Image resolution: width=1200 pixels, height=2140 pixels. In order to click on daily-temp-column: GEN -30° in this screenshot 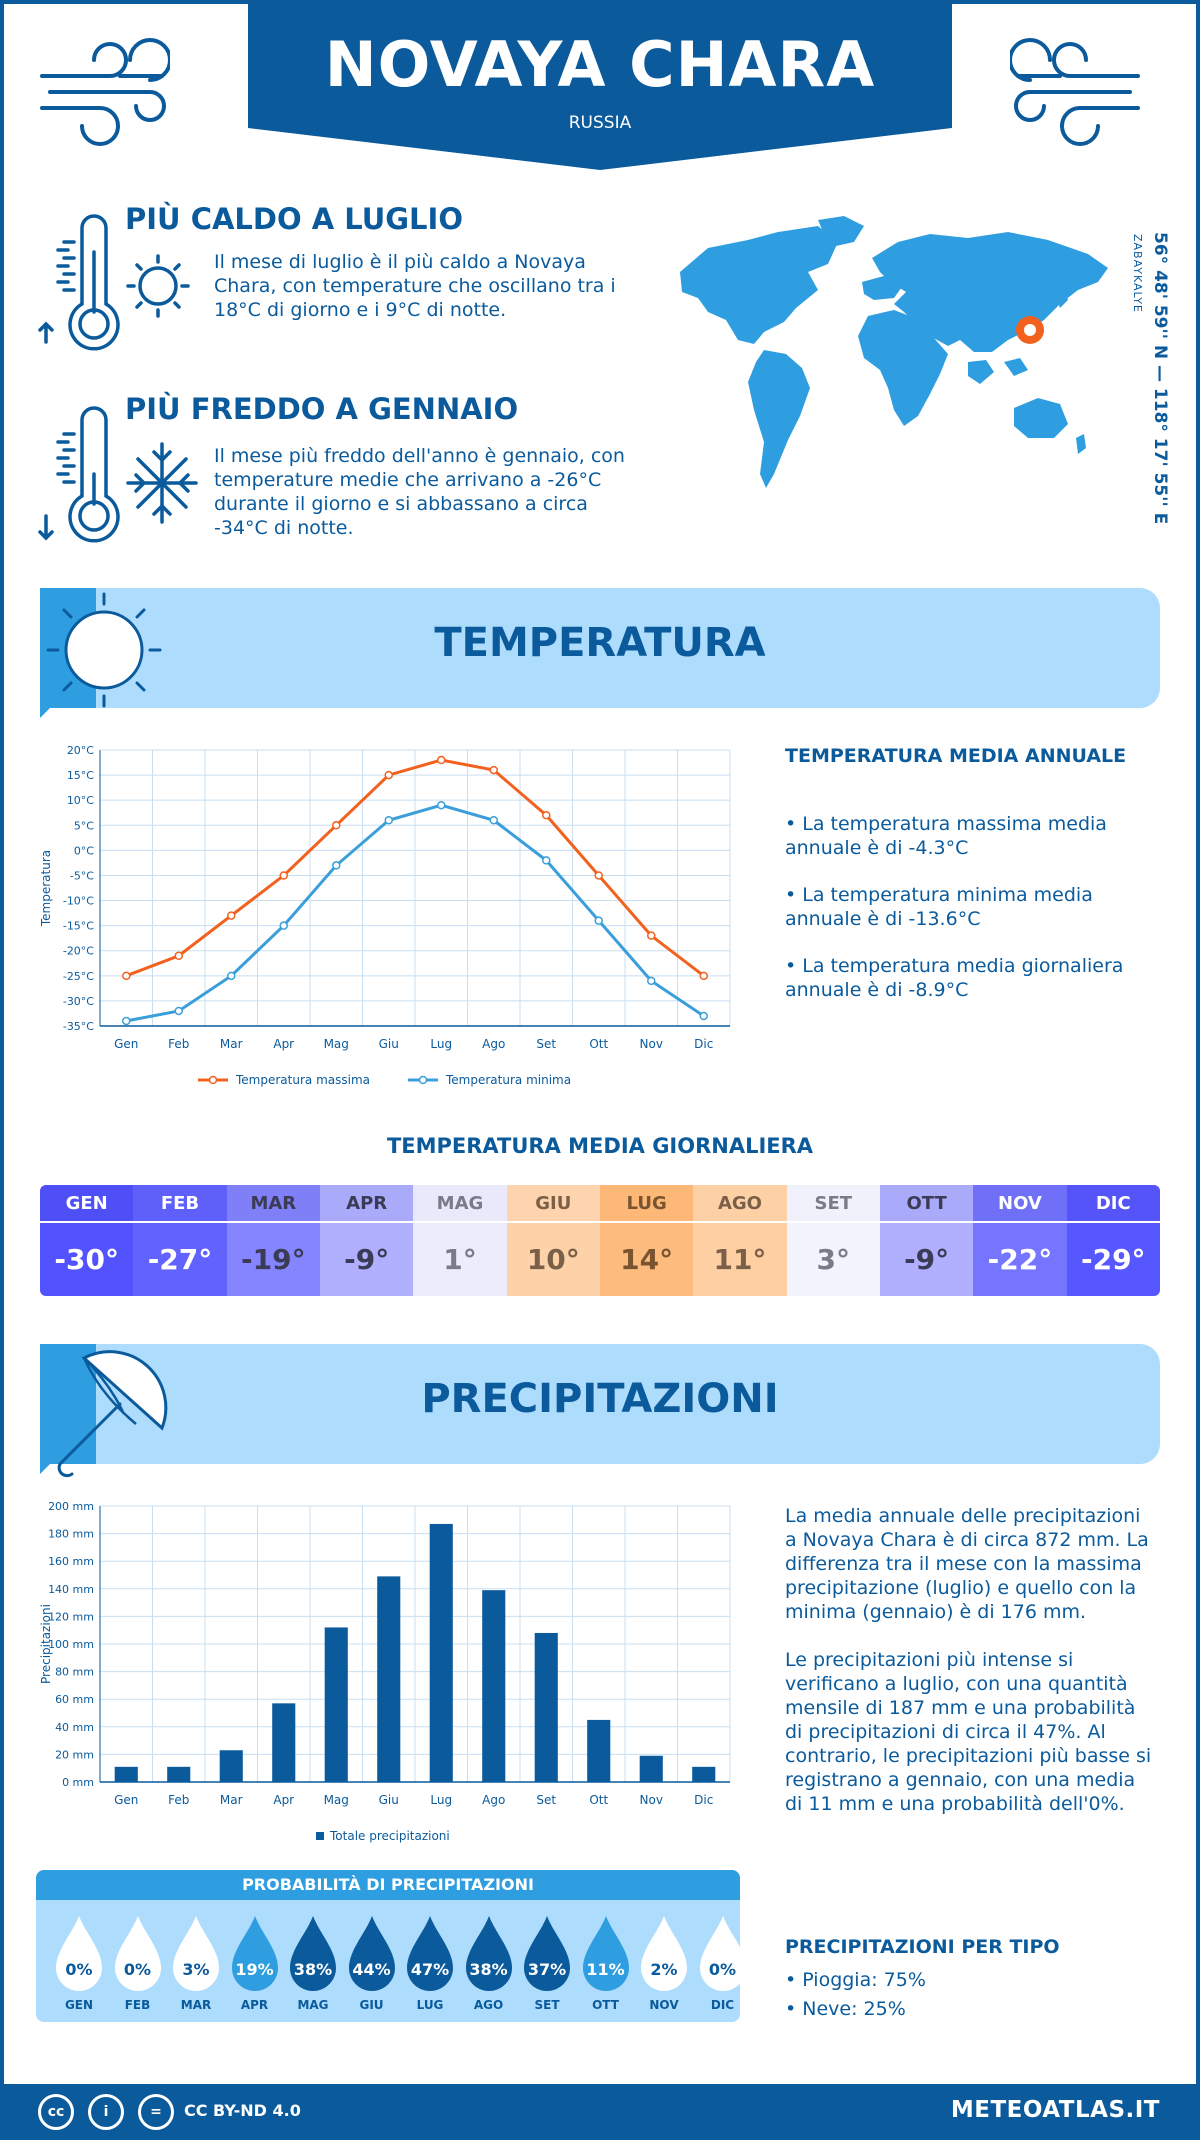, I will do `click(87, 1240)`.